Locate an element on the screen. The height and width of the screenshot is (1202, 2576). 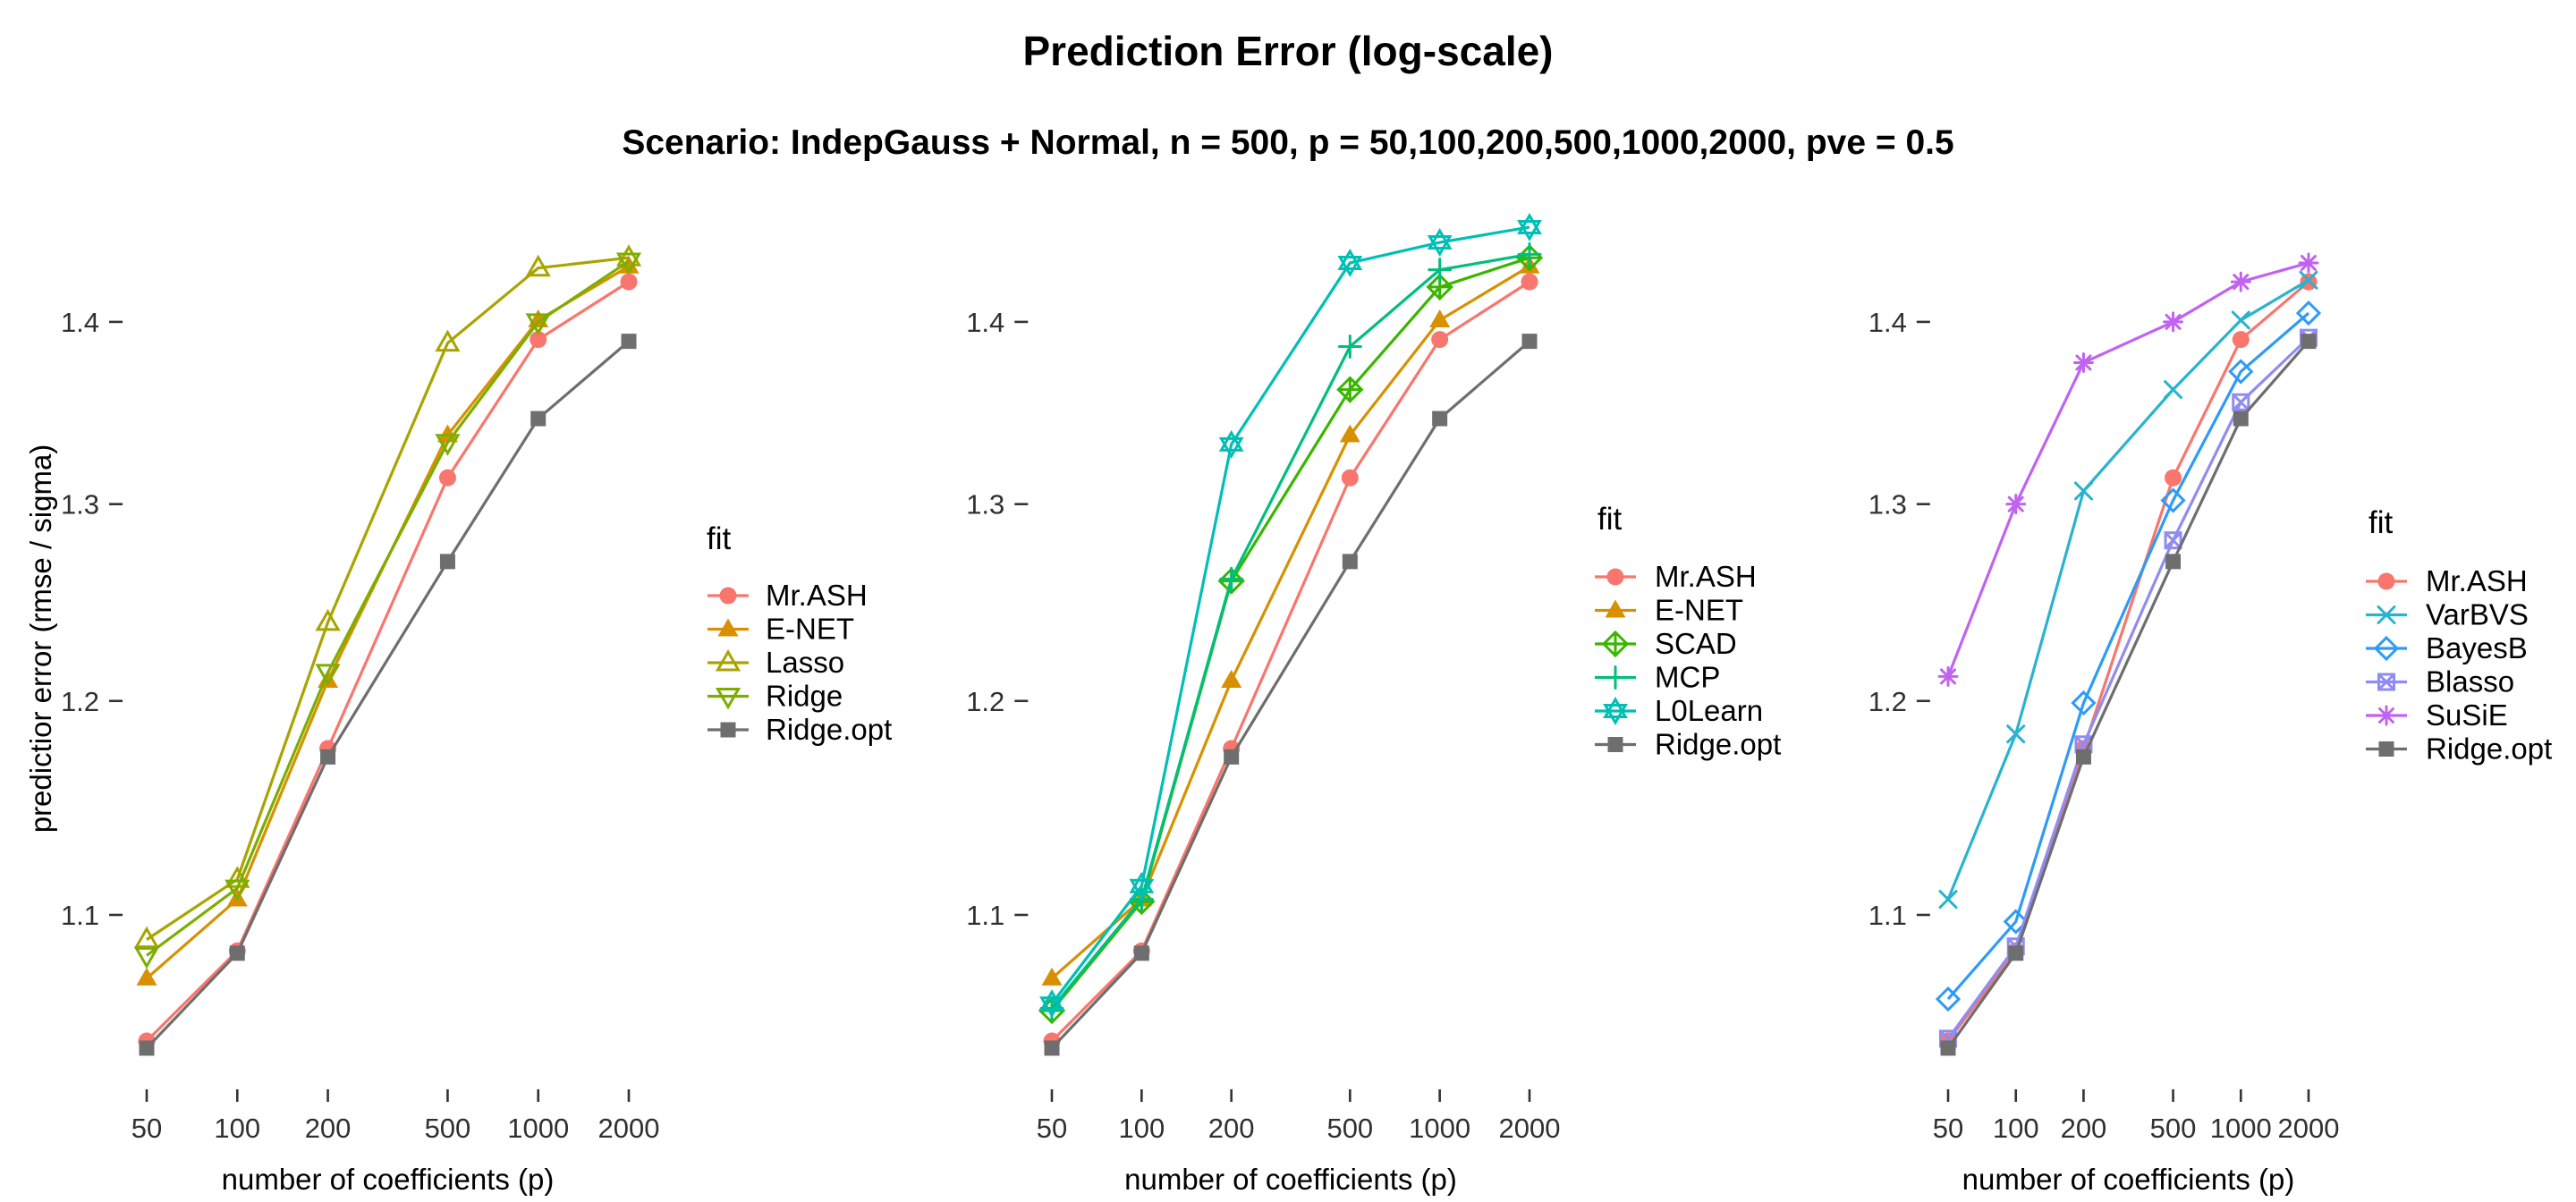
marker-SuSiE-p100 is located at coordinates (2016, 504).